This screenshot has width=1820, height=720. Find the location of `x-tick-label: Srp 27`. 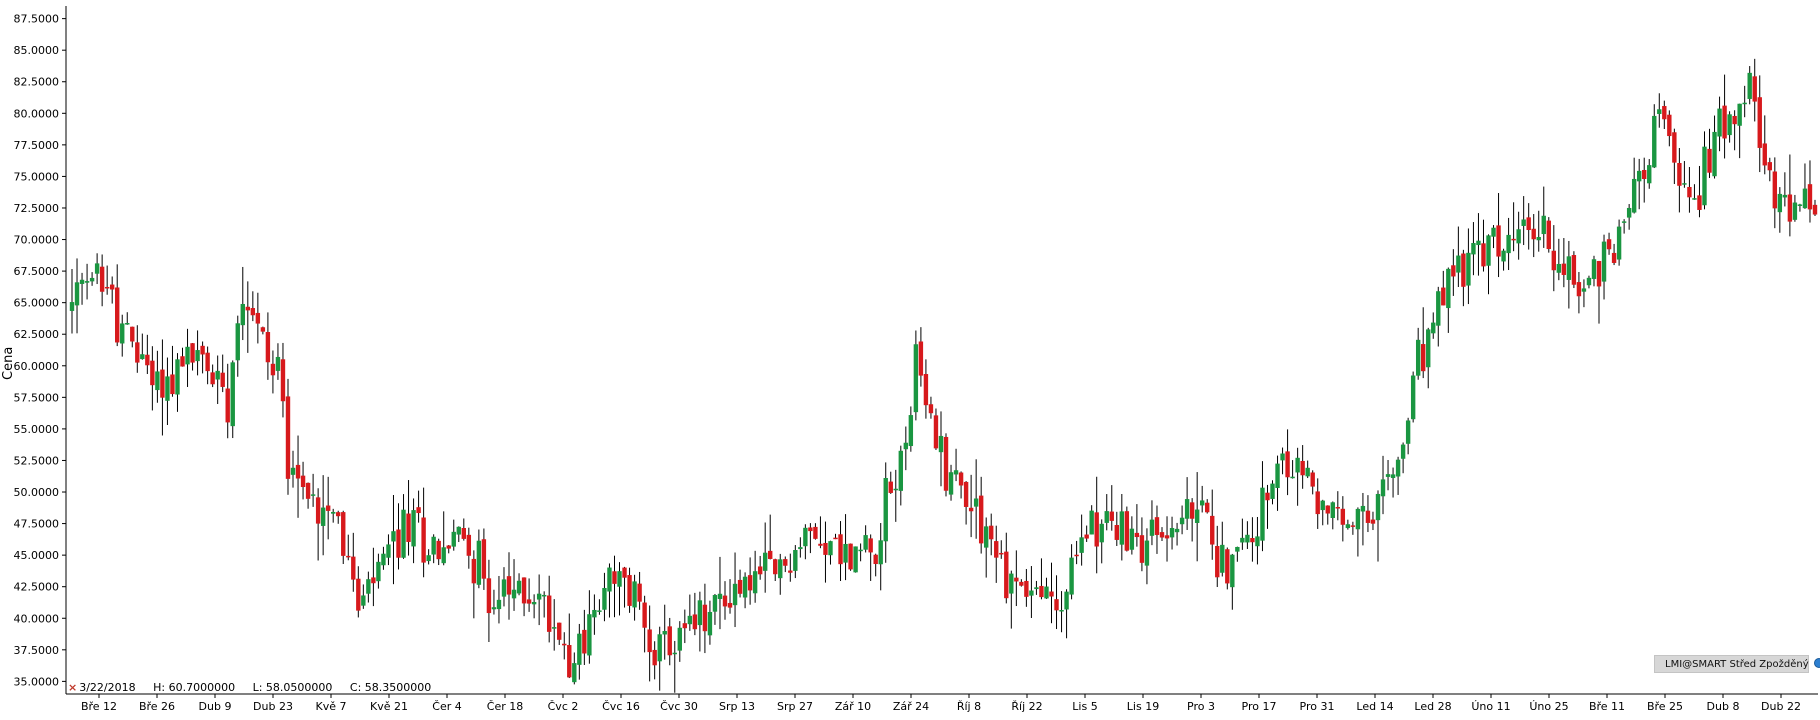

x-tick-label: Srp 27 is located at coordinates (795, 706).